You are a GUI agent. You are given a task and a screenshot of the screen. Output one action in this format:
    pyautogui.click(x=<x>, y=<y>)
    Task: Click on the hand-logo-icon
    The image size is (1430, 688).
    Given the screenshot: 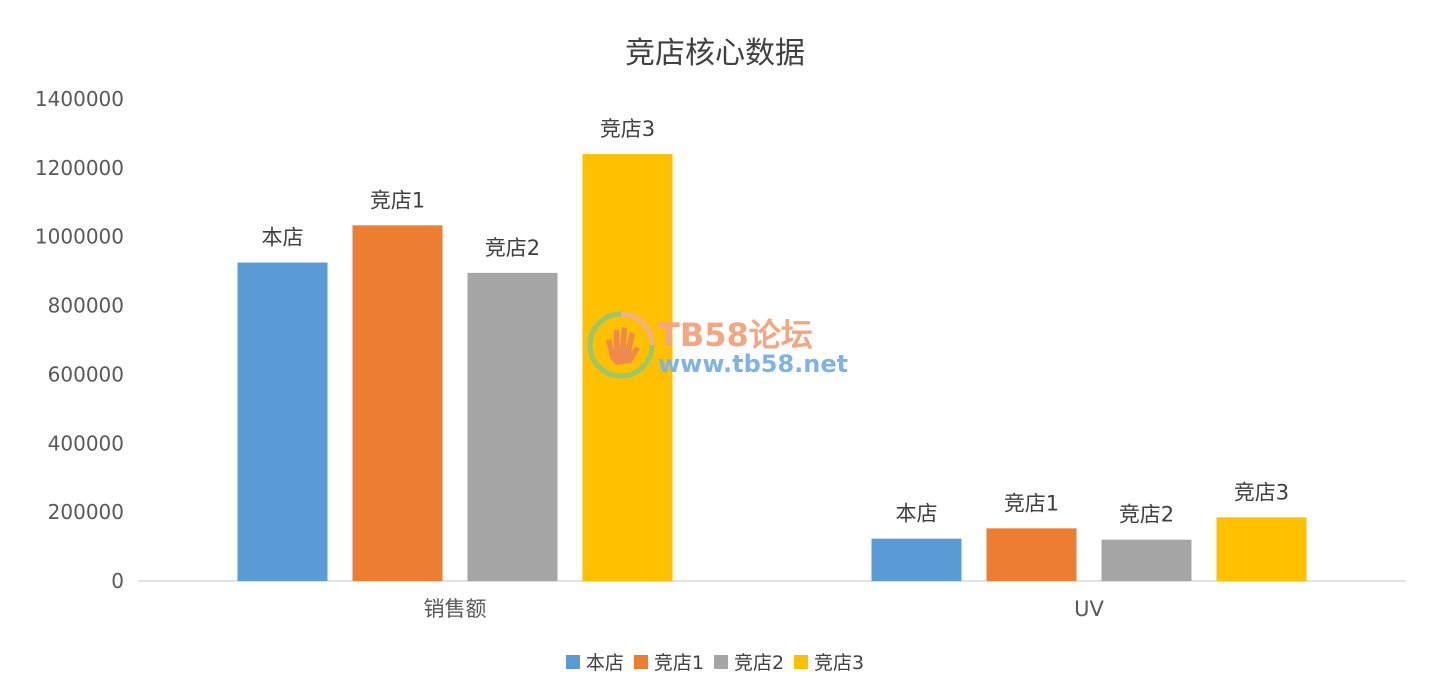 What is the action you would take?
    pyautogui.click(x=621, y=345)
    